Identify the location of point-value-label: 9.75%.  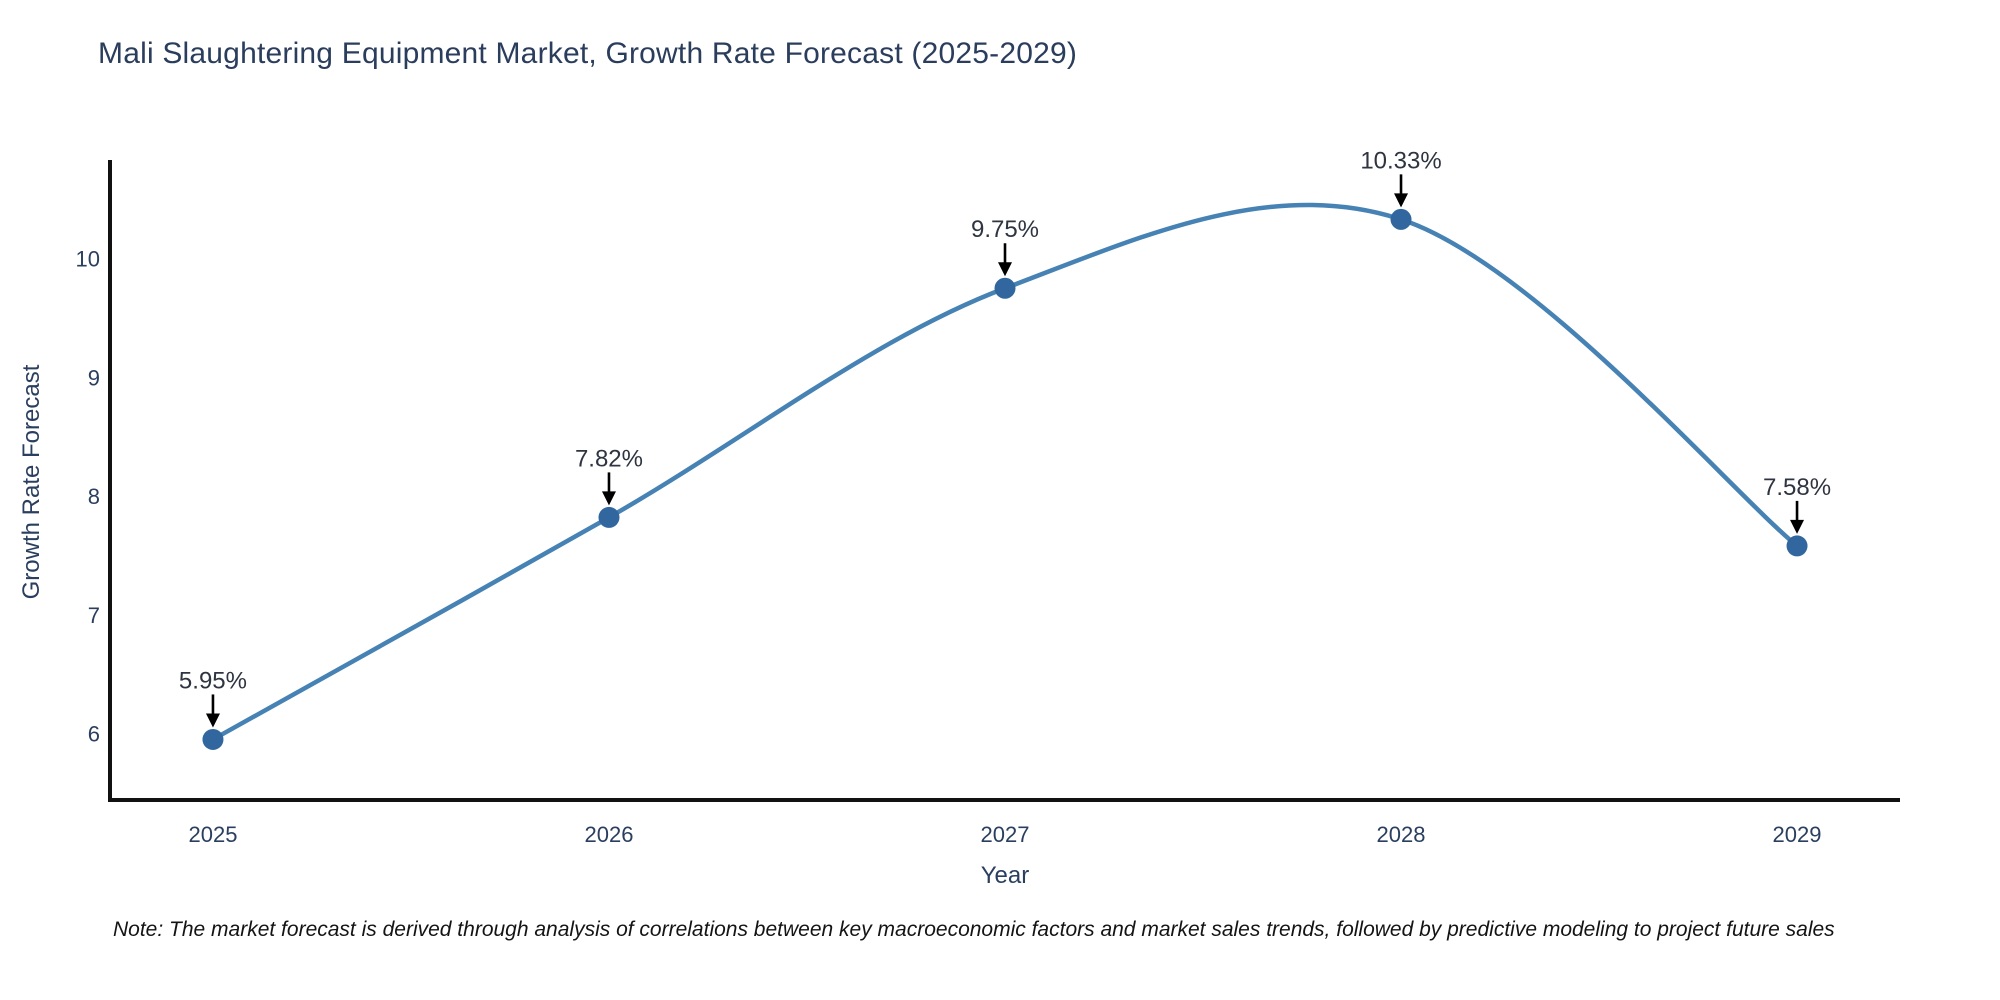
(1005, 229).